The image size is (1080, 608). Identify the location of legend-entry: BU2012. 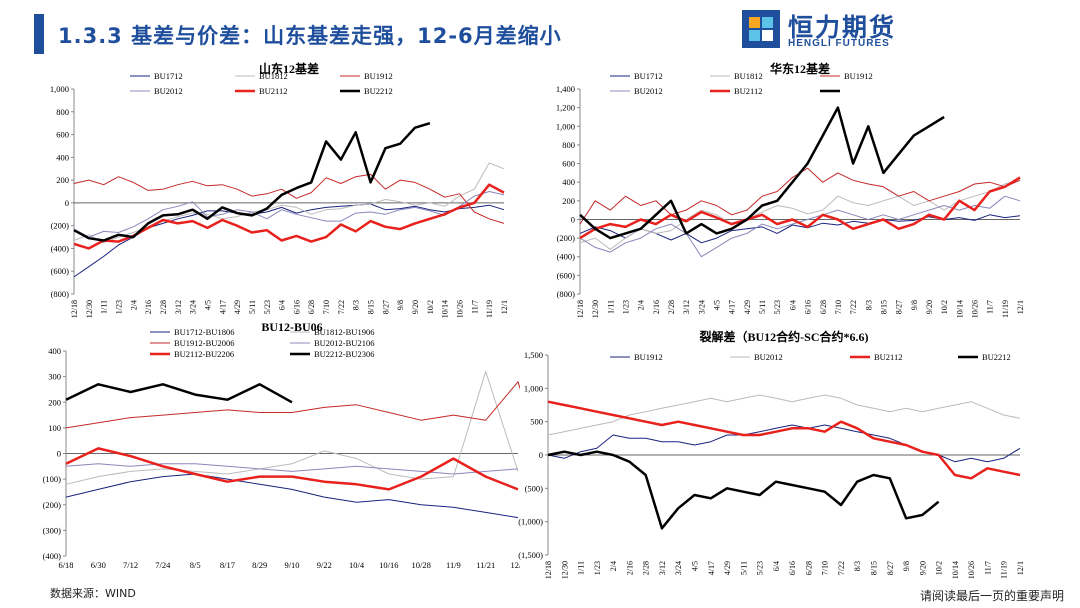
(636, 91).